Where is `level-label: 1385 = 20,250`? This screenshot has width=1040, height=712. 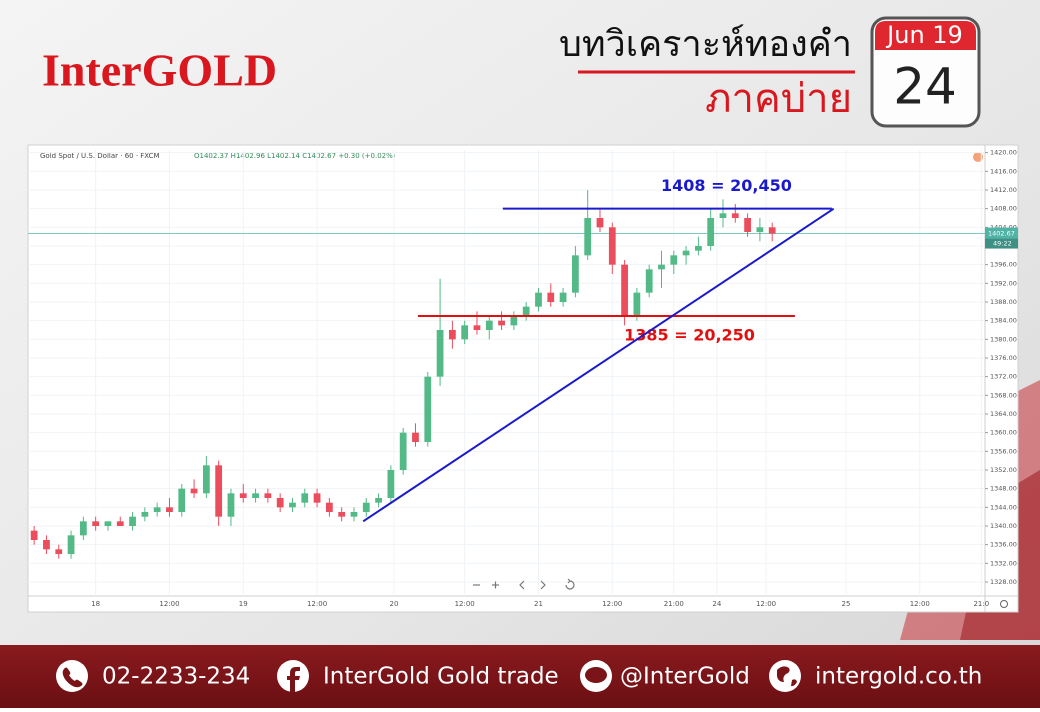
level-label: 1385 = 20,250 is located at coordinates (689, 335).